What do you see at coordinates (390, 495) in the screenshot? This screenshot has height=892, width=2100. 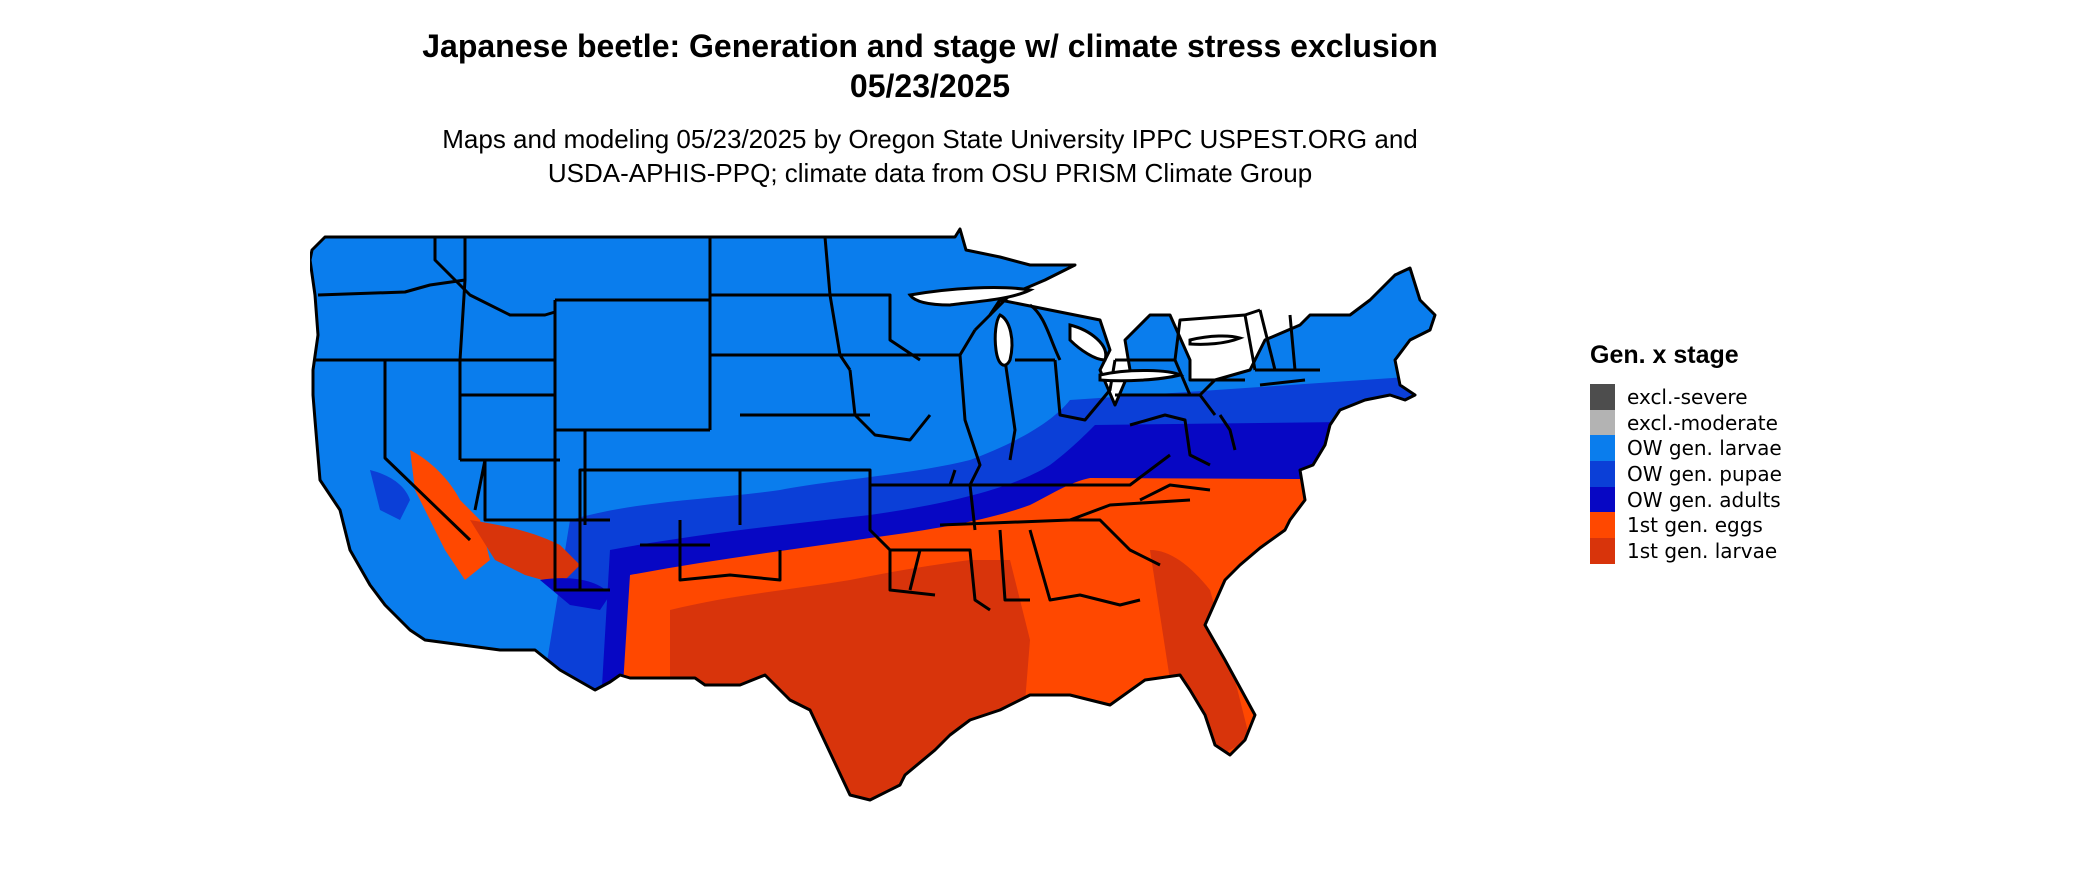 I see `california-pupae-patch` at bounding box center [390, 495].